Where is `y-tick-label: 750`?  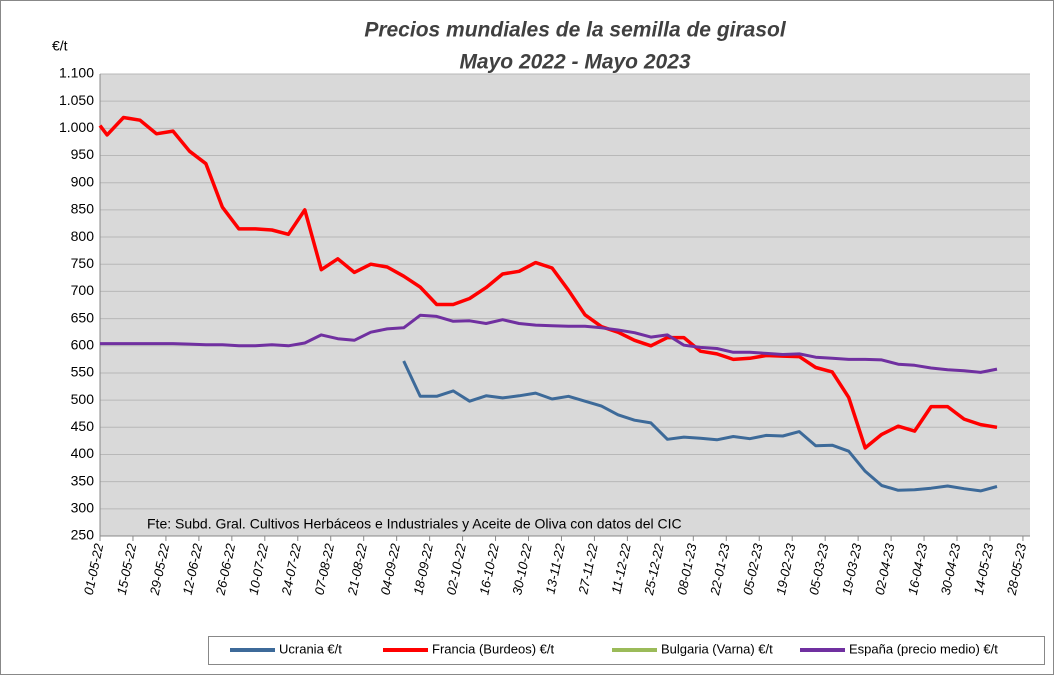
y-tick-label: 750 is located at coordinates (83, 263).